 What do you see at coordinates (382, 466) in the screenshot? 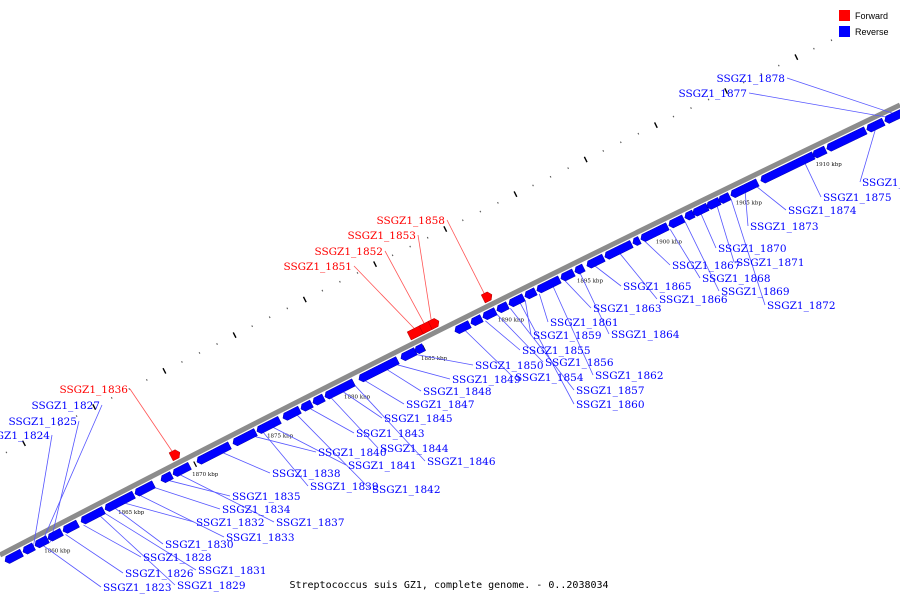
I see `gene-label-ssgz1_1841: SSGZ1_1841` at bounding box center [382, 466].